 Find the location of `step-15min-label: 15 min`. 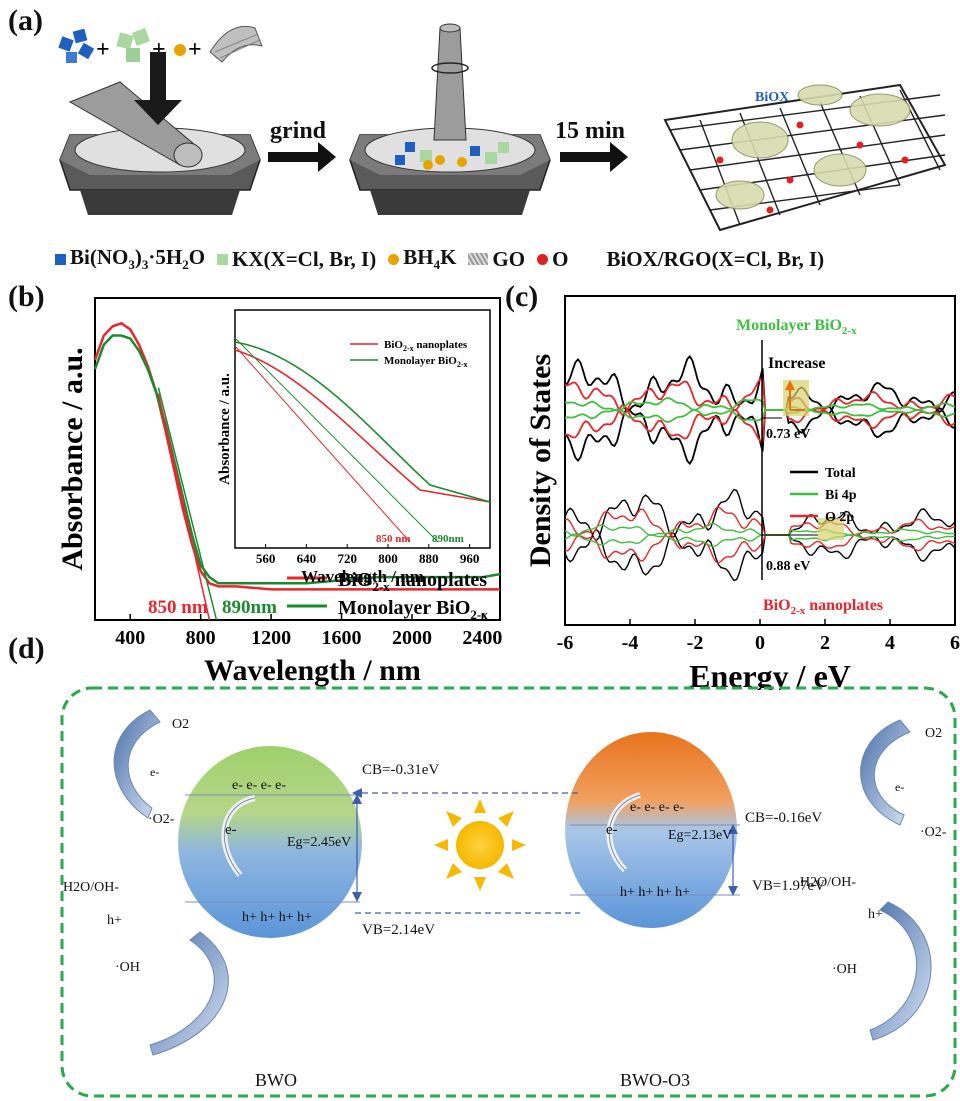

step-15min-label: 15 min is located at coordinates (590, 131).